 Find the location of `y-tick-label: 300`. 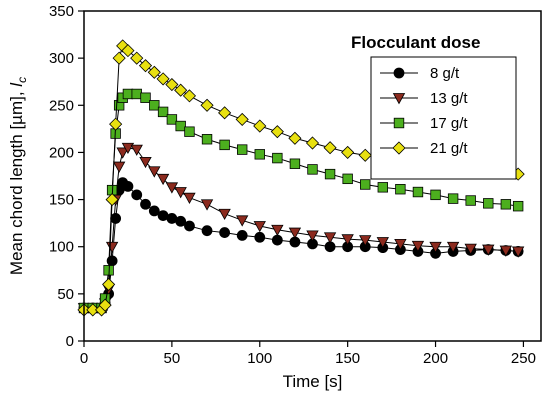

y-tick-label: 300 is located at coordinates (61, 58).